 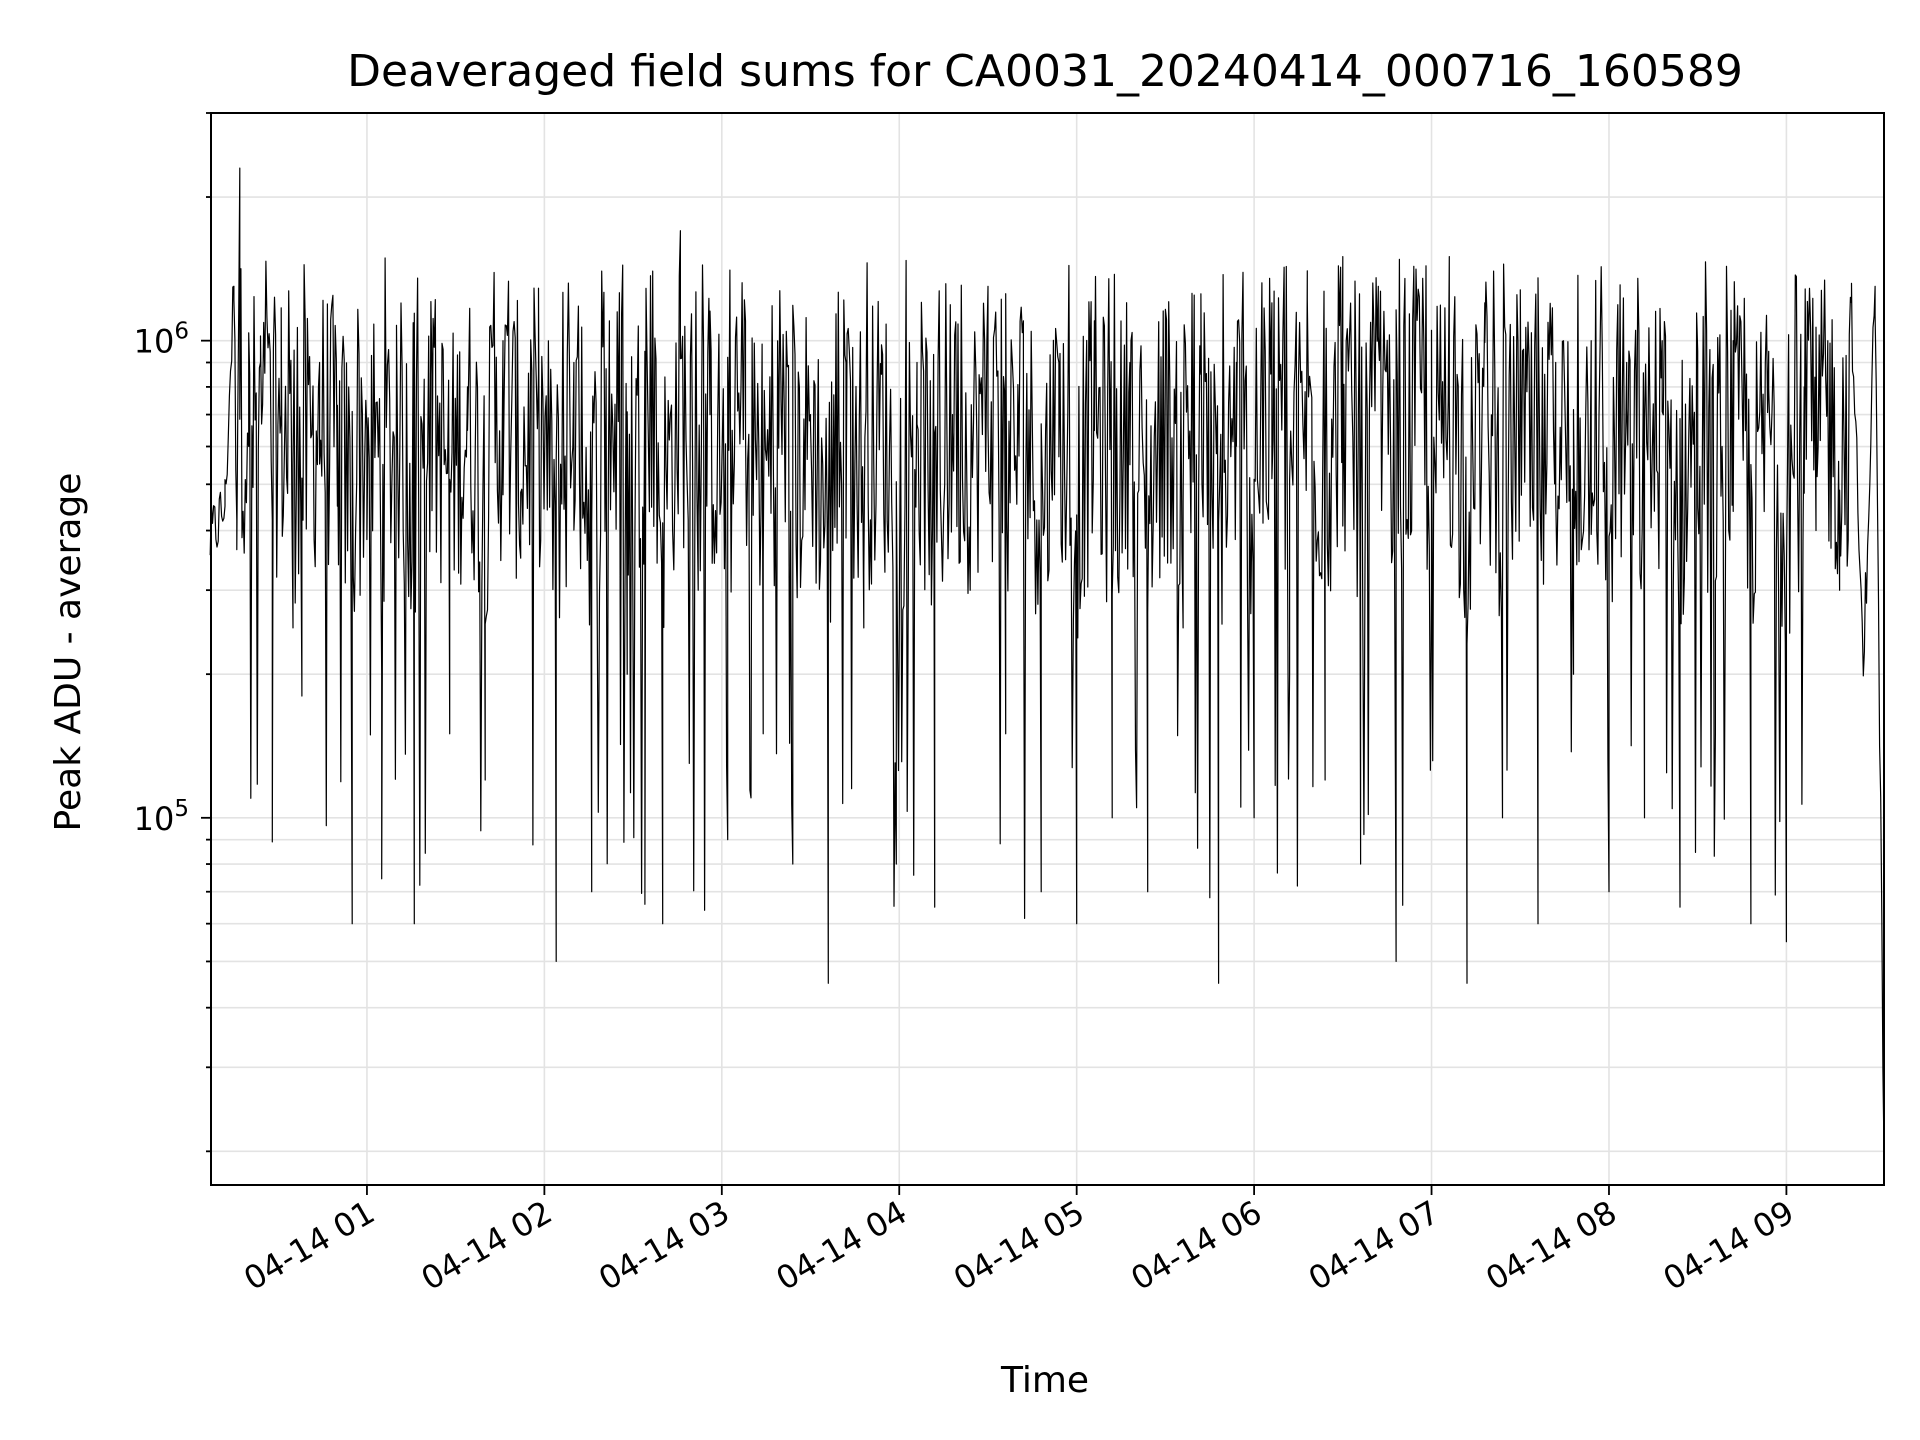 What do you see at coordinates (68, 652) in the screenshot?
I see `y-axis-label: Peak ADU - average` at bounding box center [68, 652].